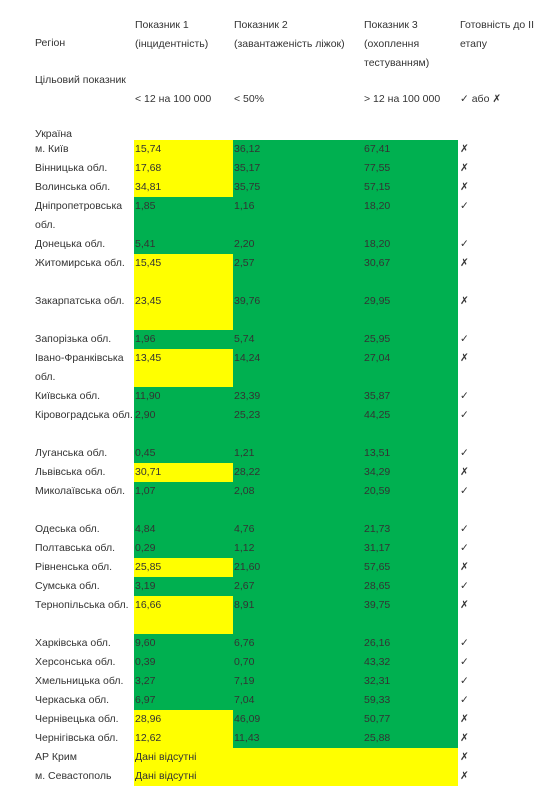  What do you see at coordinates (298, 149) in the screenshot?
I see `indicator-2-cell: 36,12` at bounding box center [298, 149].